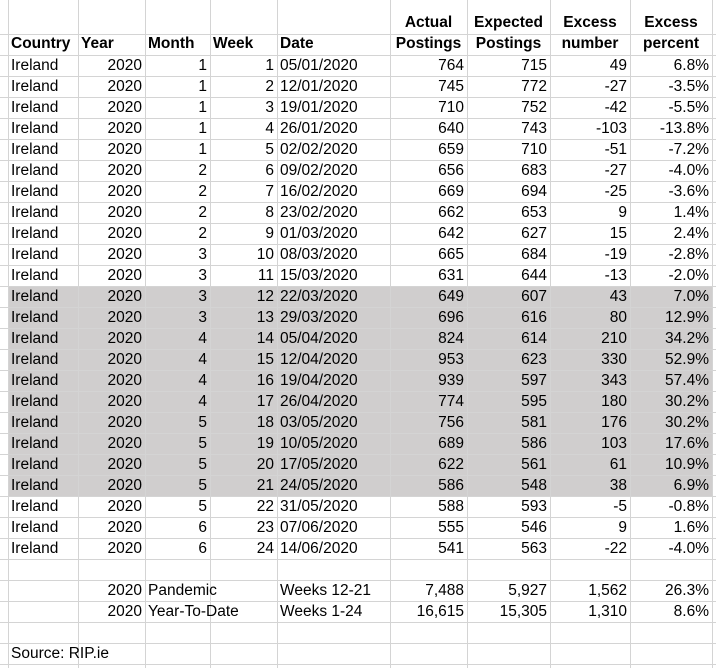 Image resolution: width=716 pixels, height=668 pixels. Describe the element at coordinates (607, 590) in the screenshot. I see `summary-value: 1,562` at that location.